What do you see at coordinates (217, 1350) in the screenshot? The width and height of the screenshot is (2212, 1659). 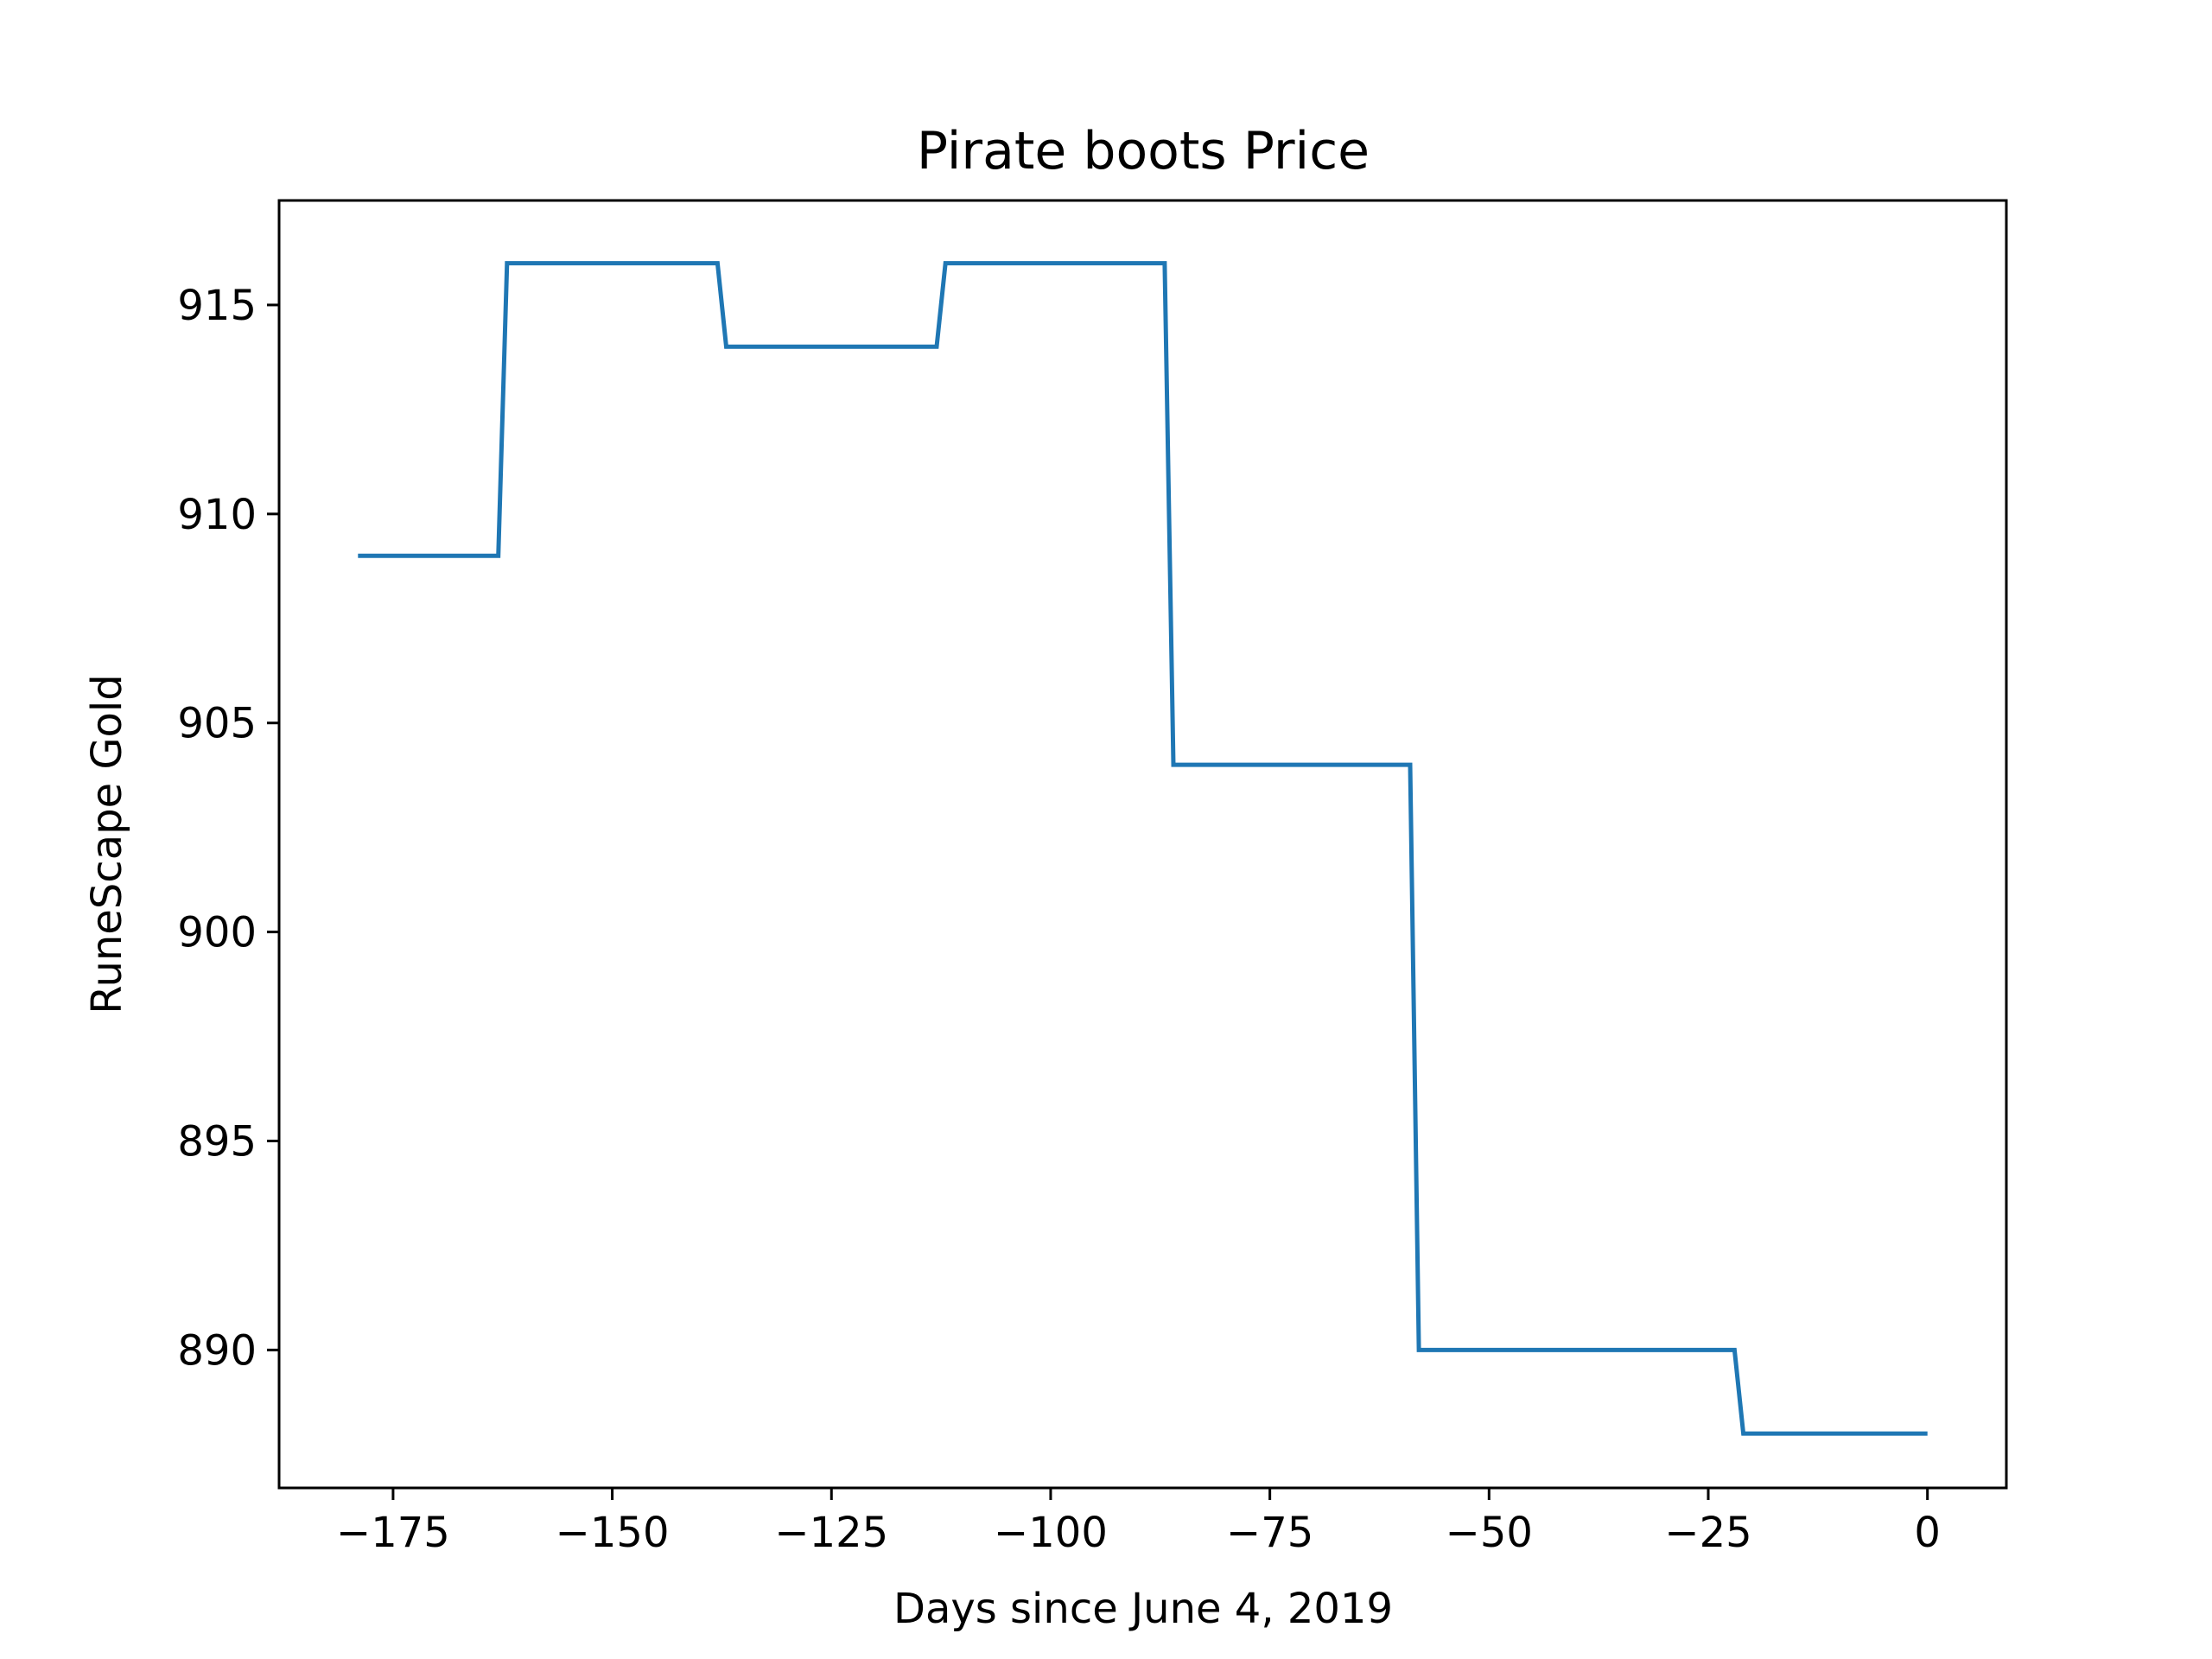 I see `y-tick-label: 890` at bounding box center [217, 1350].